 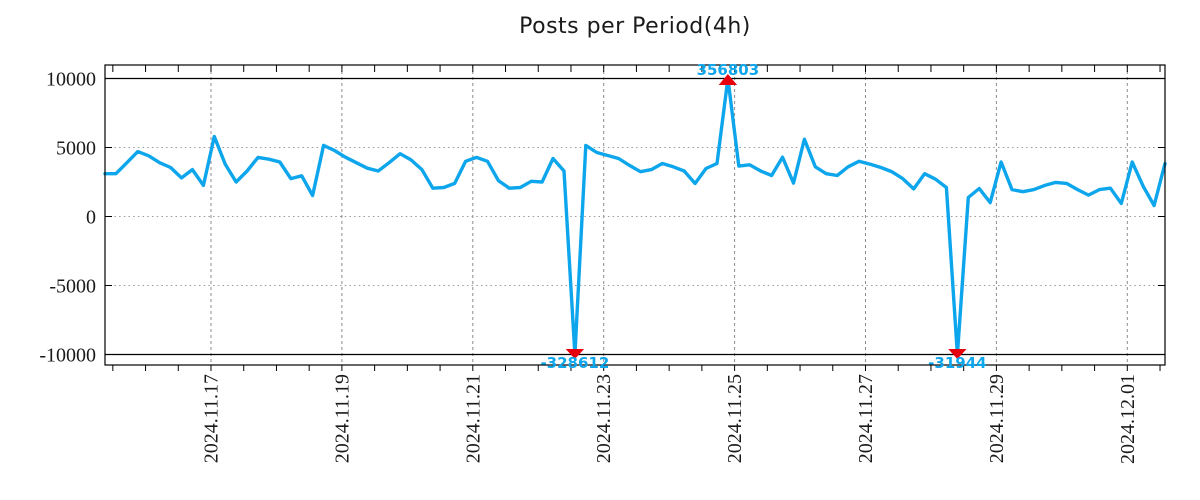 What do you see at coordinates (735, 418) in the screenshot?
I see `x-tick-label: 2024.11.25` at bounding box center [735, 418].